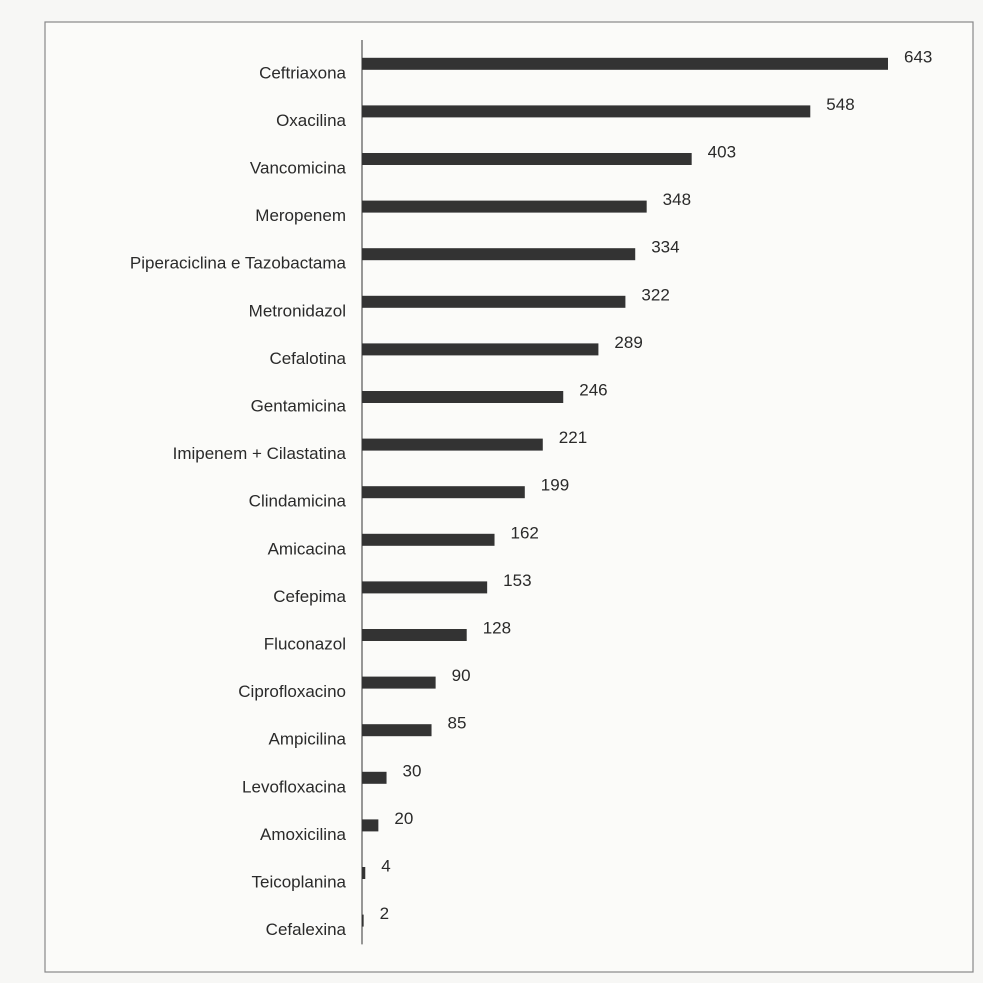  Describe the element at coordinates (309, 596) in the screenshot. I see `category-label: Cefepima` at that location.